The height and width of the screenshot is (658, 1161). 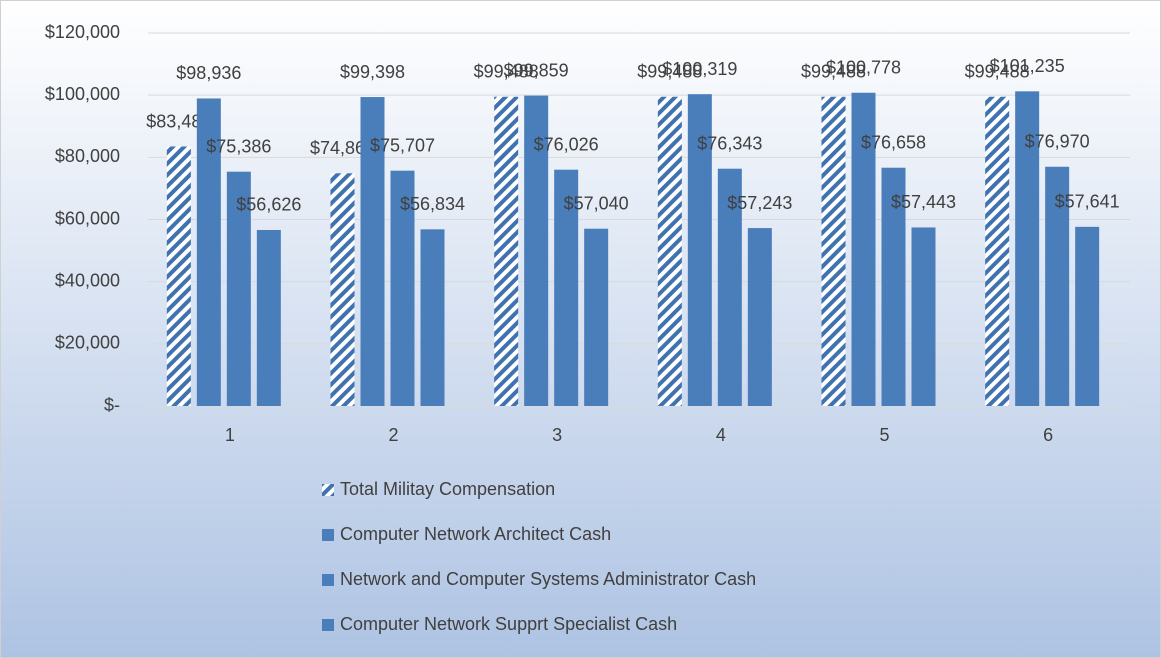 What do you see at coordinates (178, 121) in the screenshot?
I see `data-label: $83,484` at bounding box center [178, 121].